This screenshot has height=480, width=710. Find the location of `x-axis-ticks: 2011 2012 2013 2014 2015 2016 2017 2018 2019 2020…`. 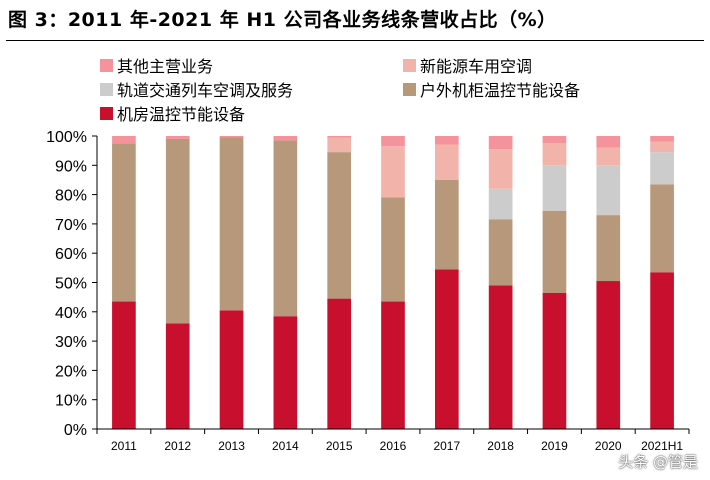

x-axis-ticks: 2011 2012 2013 2014 2015 2016 2017 2018 2019 2020… is located at coordinates (393, 441).